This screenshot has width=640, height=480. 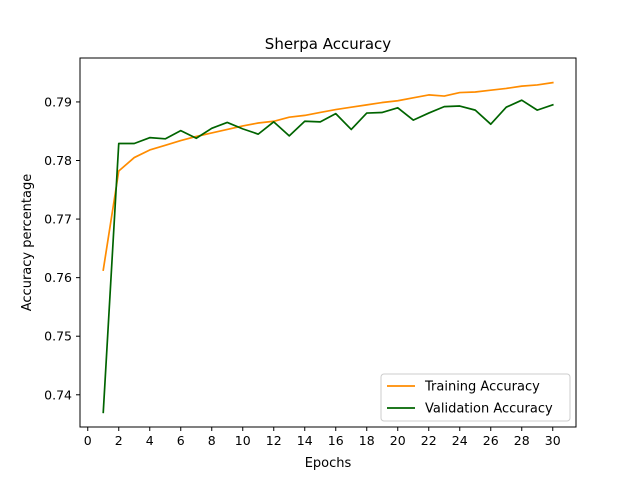 What do you see at coordinates (58, 394) in the screenshot?
I see `y-tick-label: 0.74` at bounding box center [58, 394].